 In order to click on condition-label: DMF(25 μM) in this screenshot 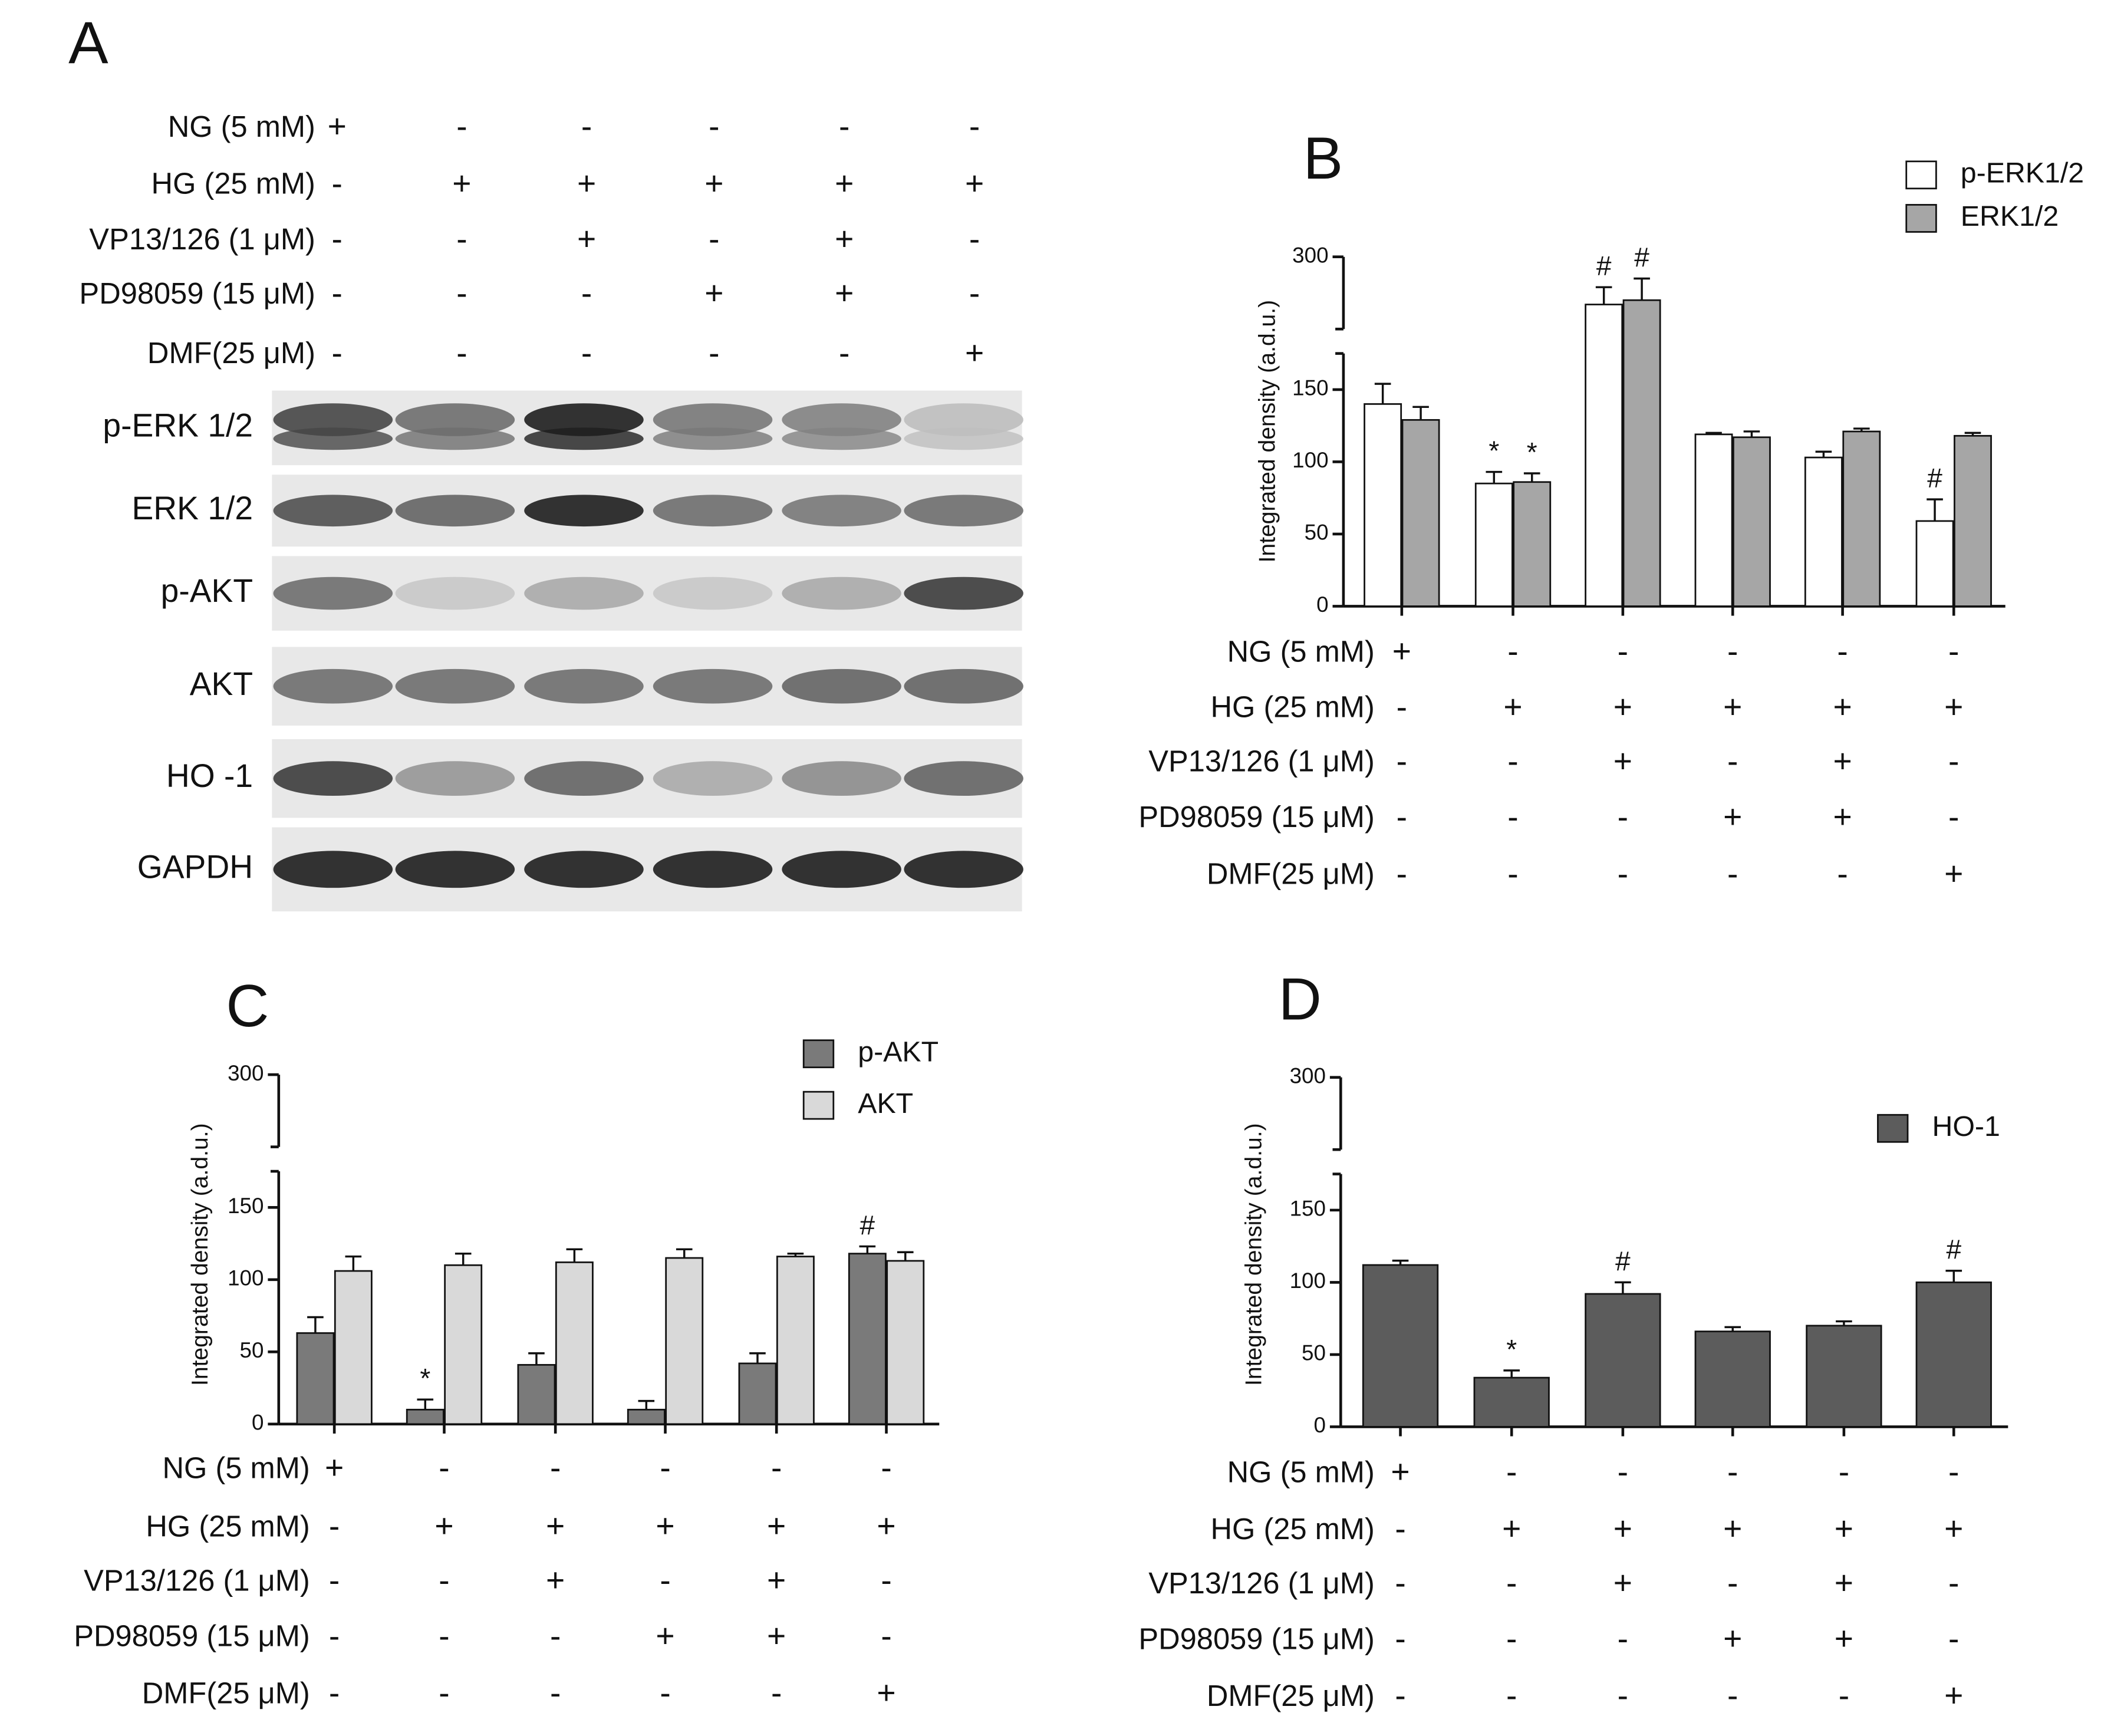, I will do `click(231, 353)`.